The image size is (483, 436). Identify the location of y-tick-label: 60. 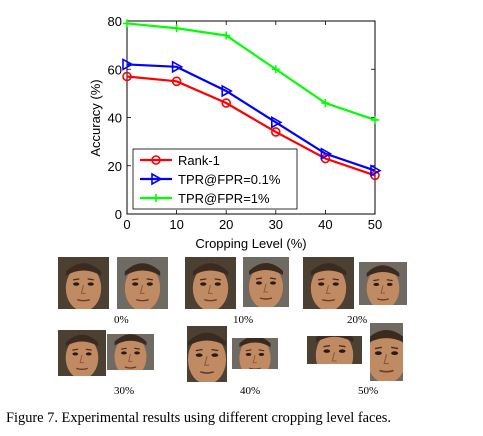
(115, 69).